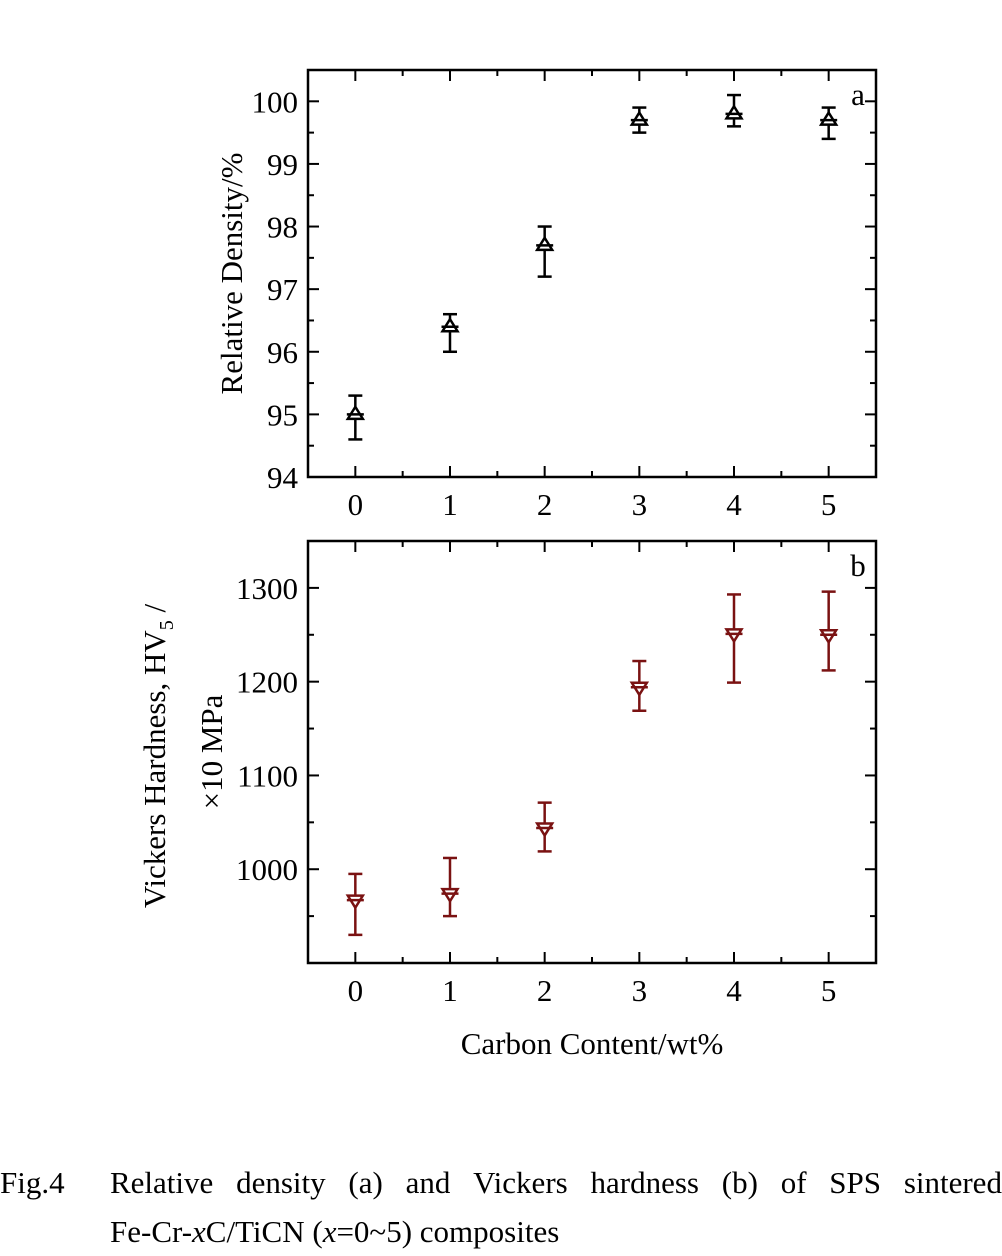  What do you see at coordinates (162, 1182) in the screenshot?
I see `caption-word: Relative` at bounding box center [162, 1182].